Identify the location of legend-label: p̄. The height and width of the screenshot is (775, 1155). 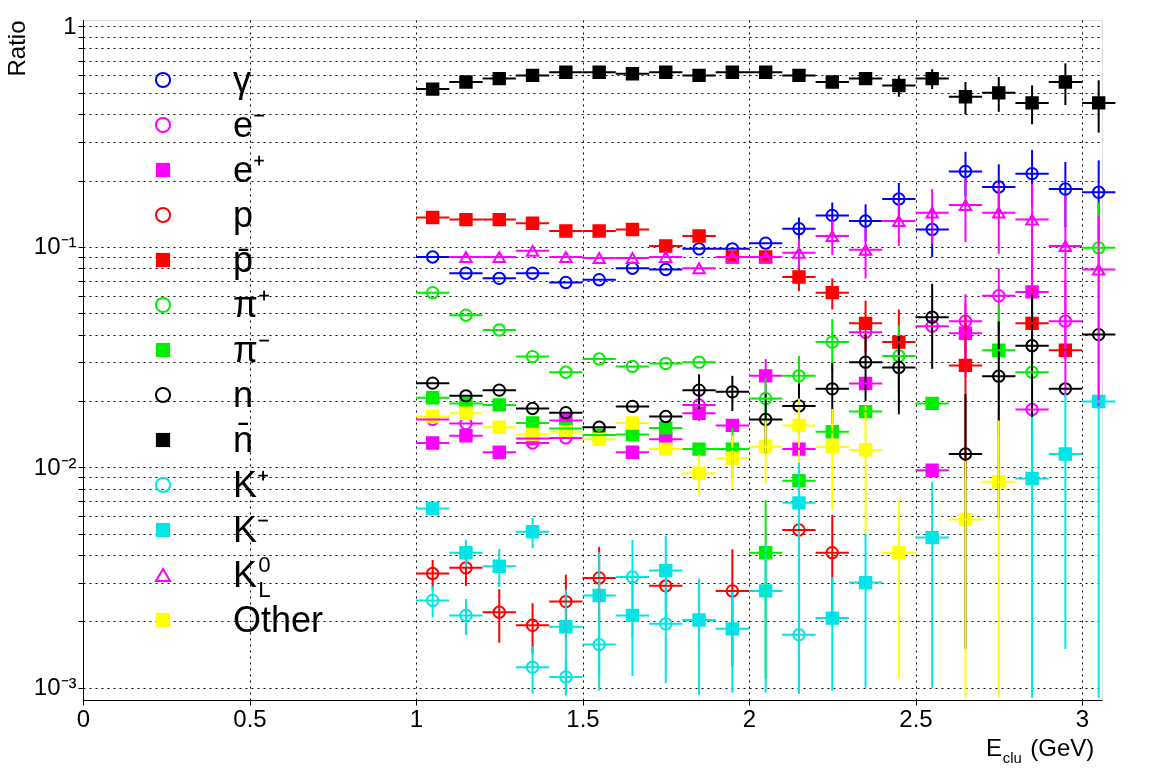
(243, 259).